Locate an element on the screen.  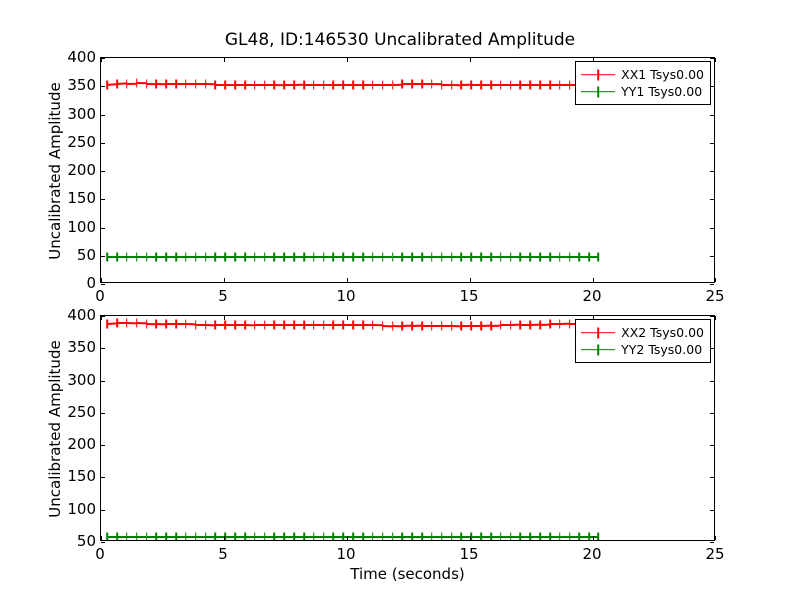
x-tick-labels-top: 0 5 10 15 20 25 is located at coordinates (409, 298).